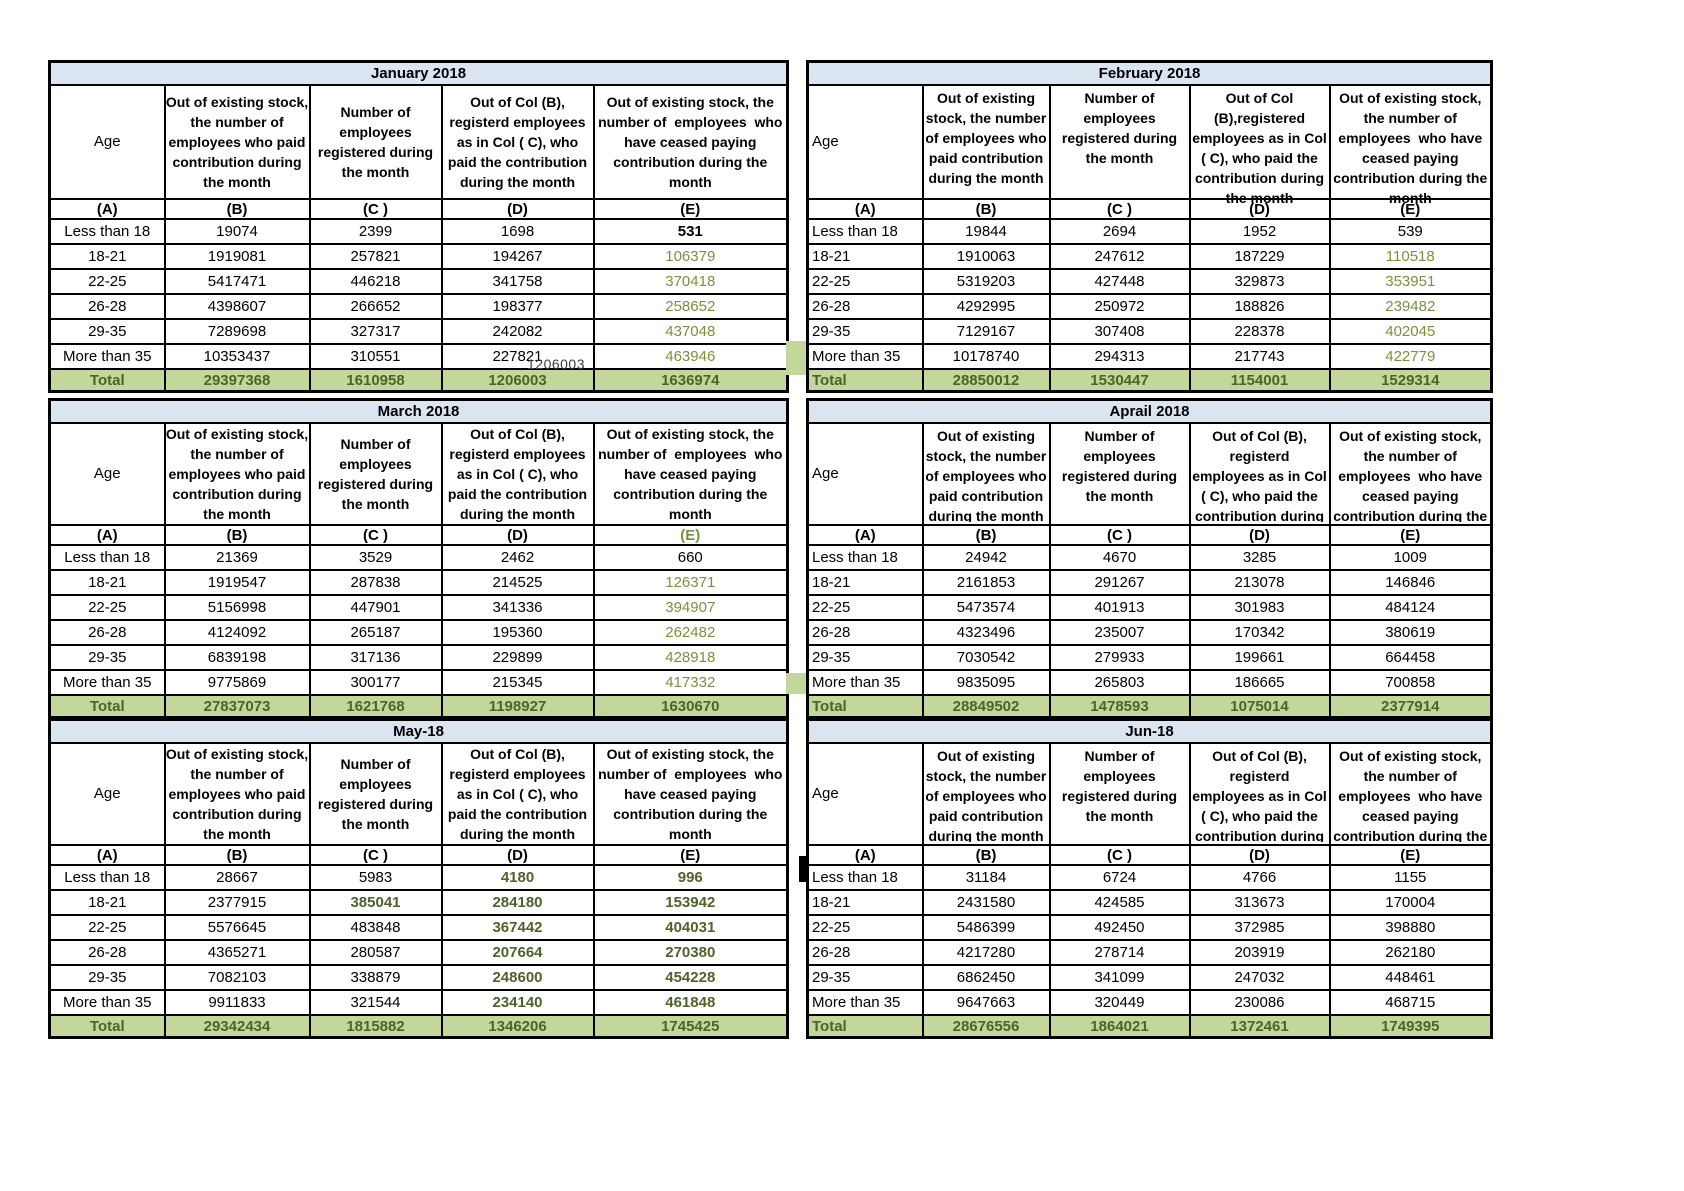 Image resolution: width=1684 pixels, height=1191 pixels. Describe the element at coordinates (237, 952) in the screenshot. I see `value-cell-b: 4365271` at that location.